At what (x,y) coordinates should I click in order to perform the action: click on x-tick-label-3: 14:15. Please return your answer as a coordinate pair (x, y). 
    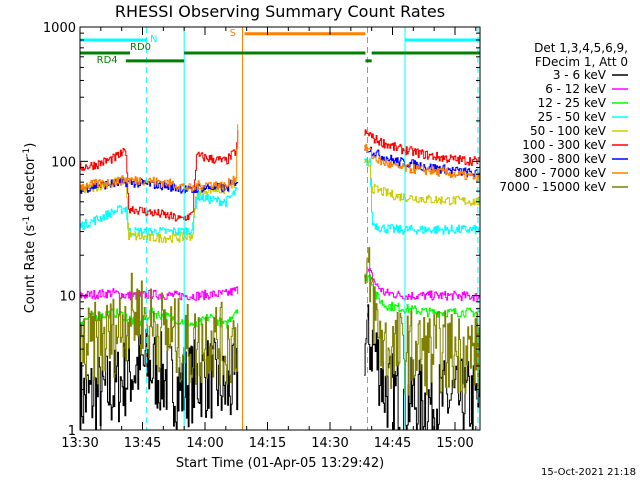
    Looking at the image, I should click on (267, 443).